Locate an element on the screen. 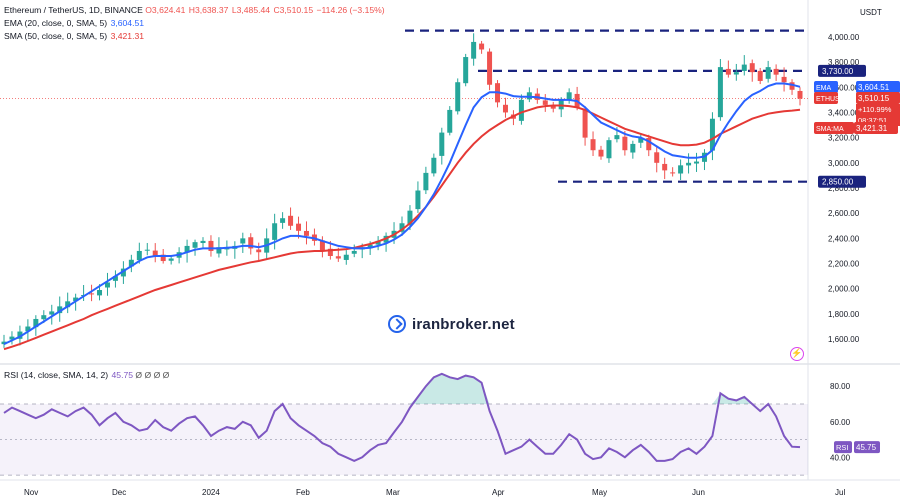  price-tick-label: 2,200.00 is located at coordinates (844, 264).